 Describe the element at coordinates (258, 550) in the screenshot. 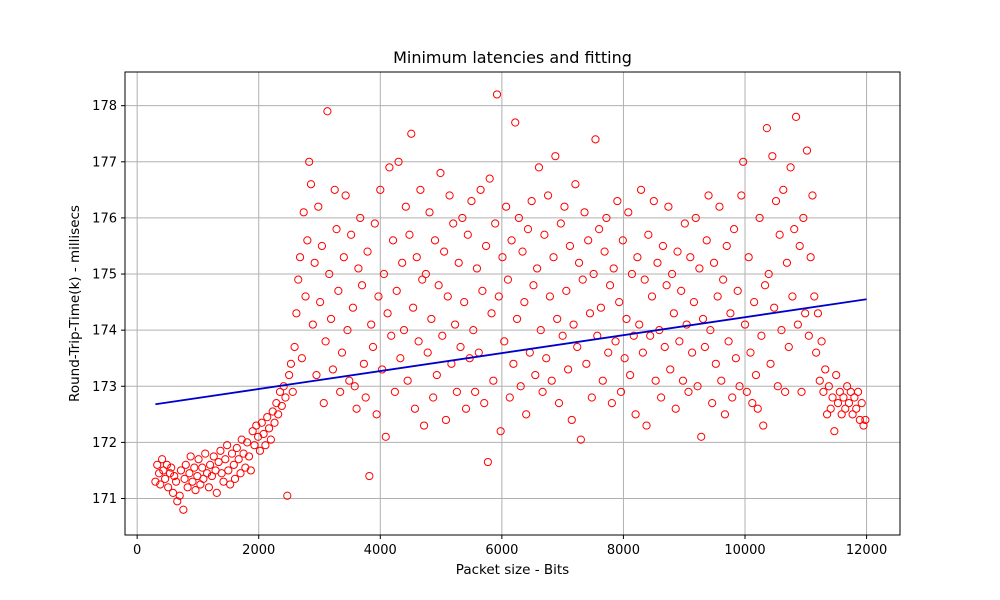

I see `x-tick-label: 2000` at that location.